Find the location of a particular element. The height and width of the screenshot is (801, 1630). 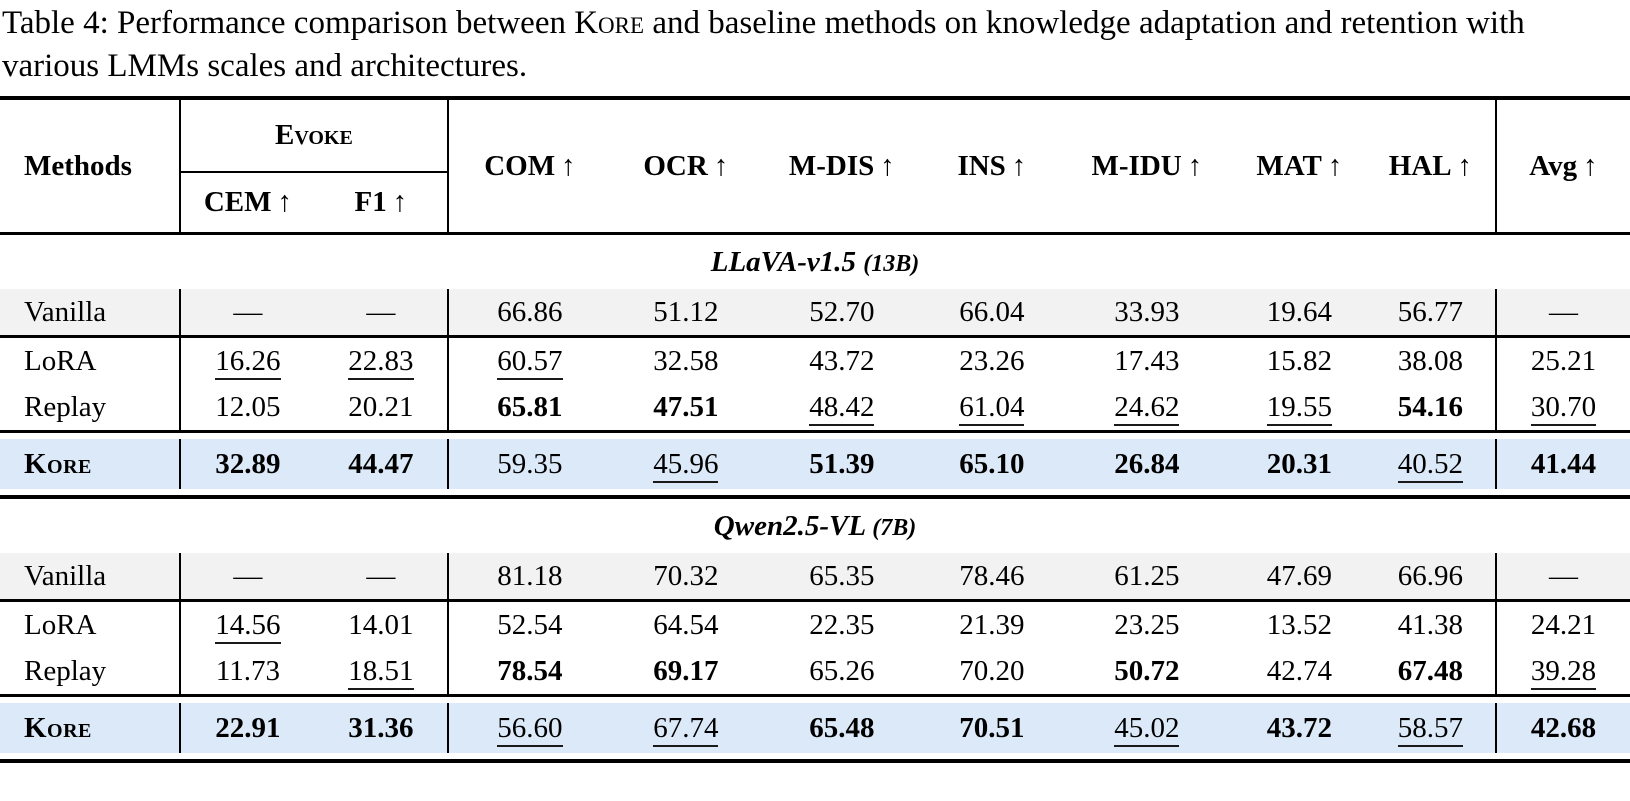

metric-value: 70.20 is located at coordinates (992, 670).